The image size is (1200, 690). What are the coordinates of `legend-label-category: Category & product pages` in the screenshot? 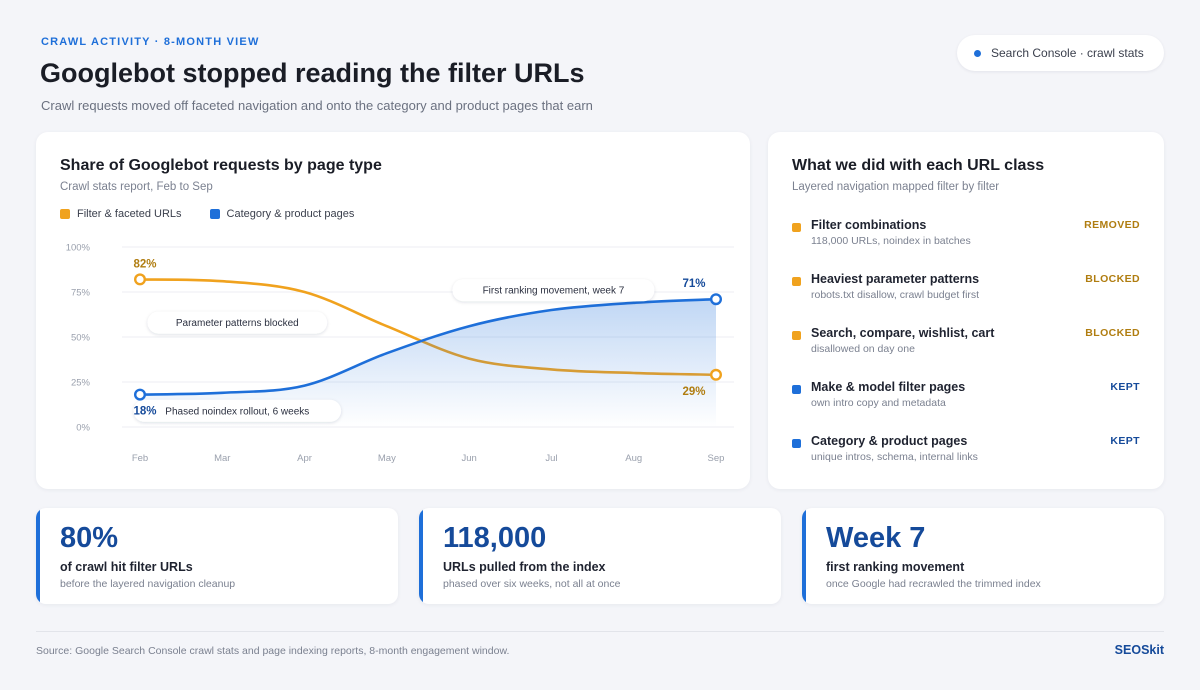 It's located at (290, 214).